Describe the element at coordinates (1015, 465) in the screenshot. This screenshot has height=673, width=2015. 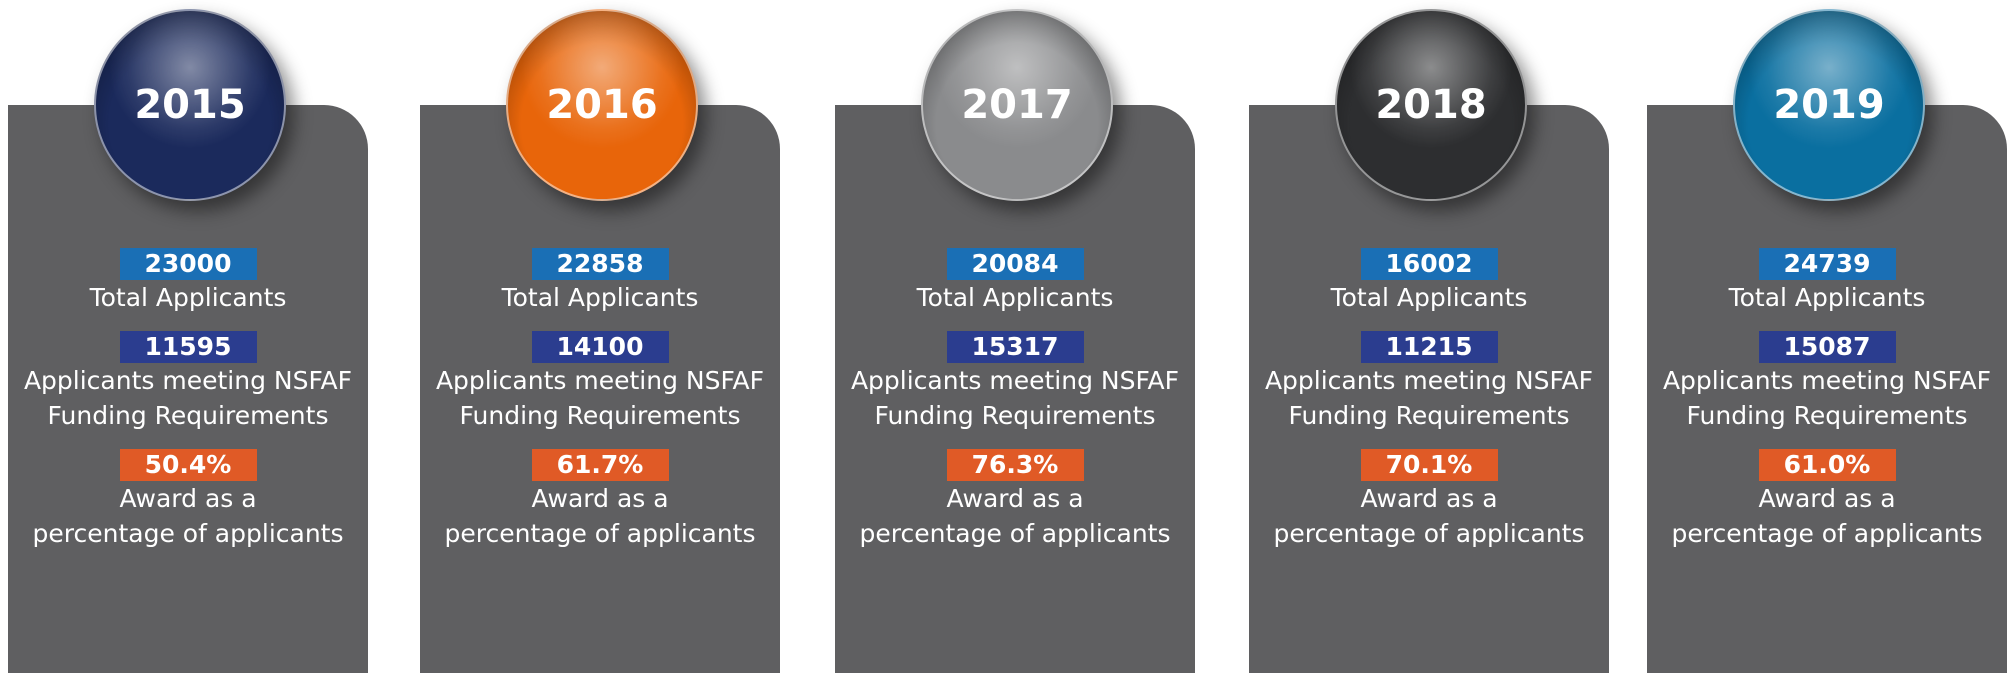
I see `stat-value: 76.3%` at that location.